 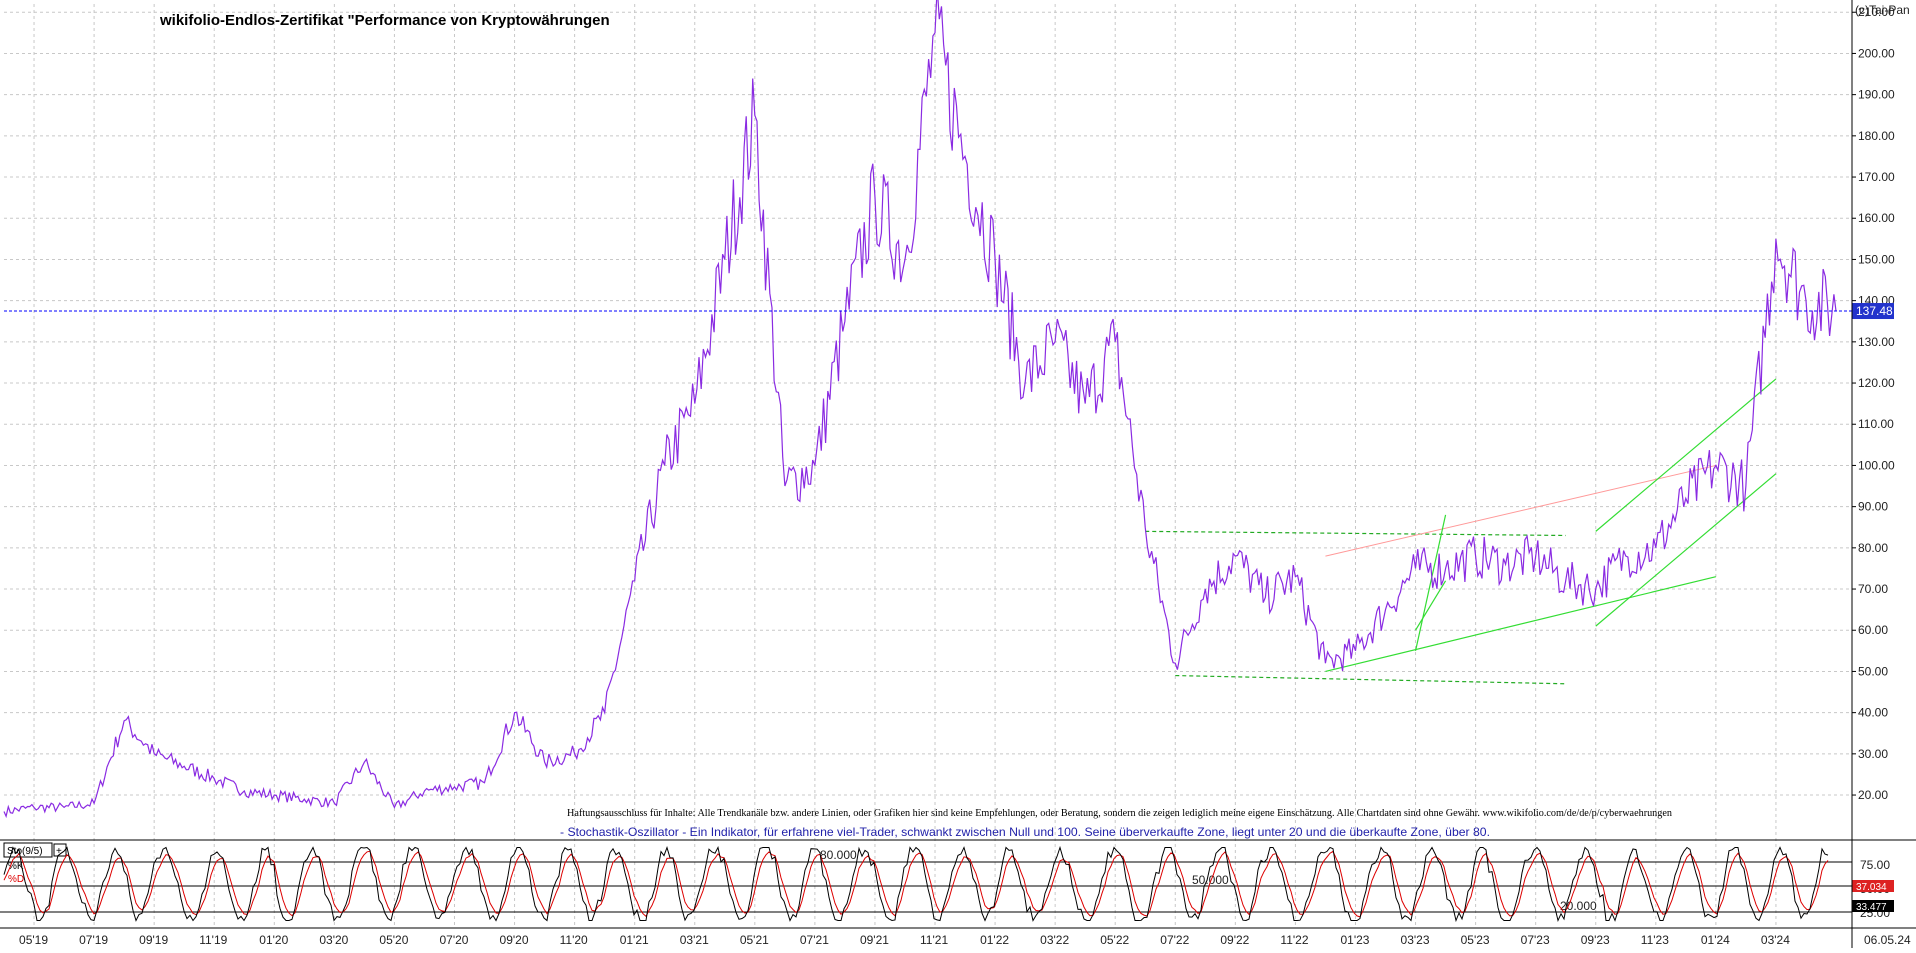 What do you see at coordinates (1887, 940) in the screenshot?
I see `date-label: 06.05.24` at bounding box center [1887, 940].